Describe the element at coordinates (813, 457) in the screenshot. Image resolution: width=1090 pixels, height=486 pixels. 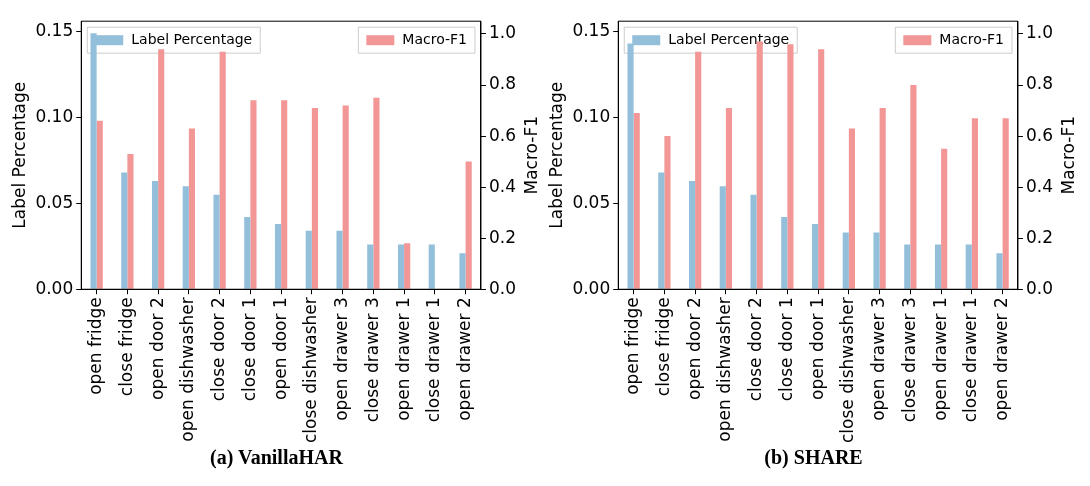
I see `text: (b) SHARE` at that location.